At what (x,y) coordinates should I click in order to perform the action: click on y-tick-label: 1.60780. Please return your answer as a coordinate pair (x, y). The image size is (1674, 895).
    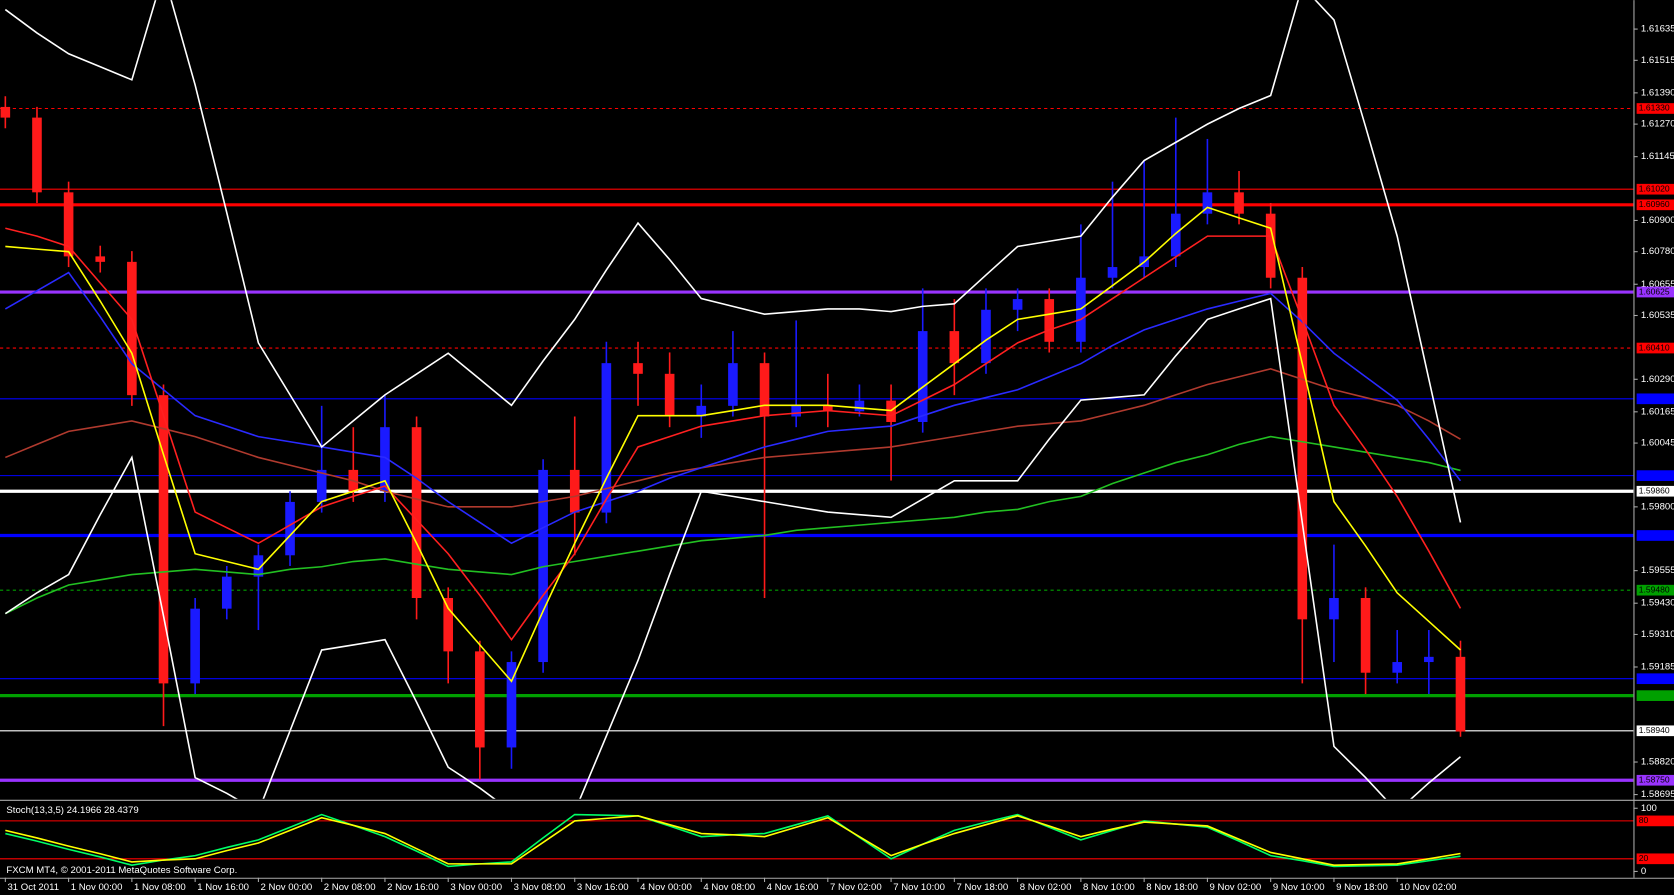
    Looking at the image, I should click on (1657, 251).